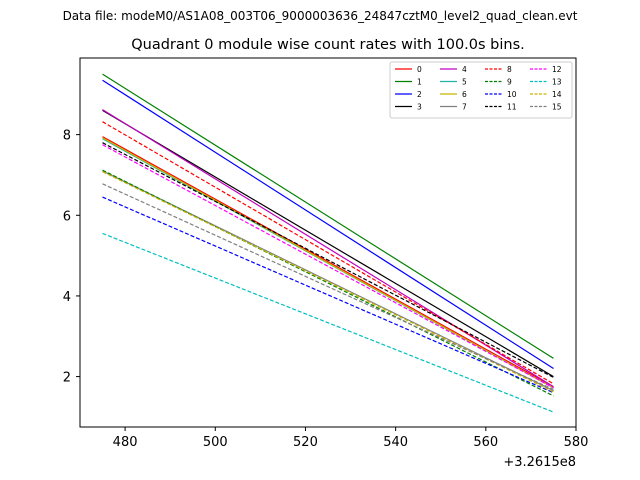 The height and width of the screenshot is (480, 640). I want to click on y-tick-label: 6, so click(67, 216).